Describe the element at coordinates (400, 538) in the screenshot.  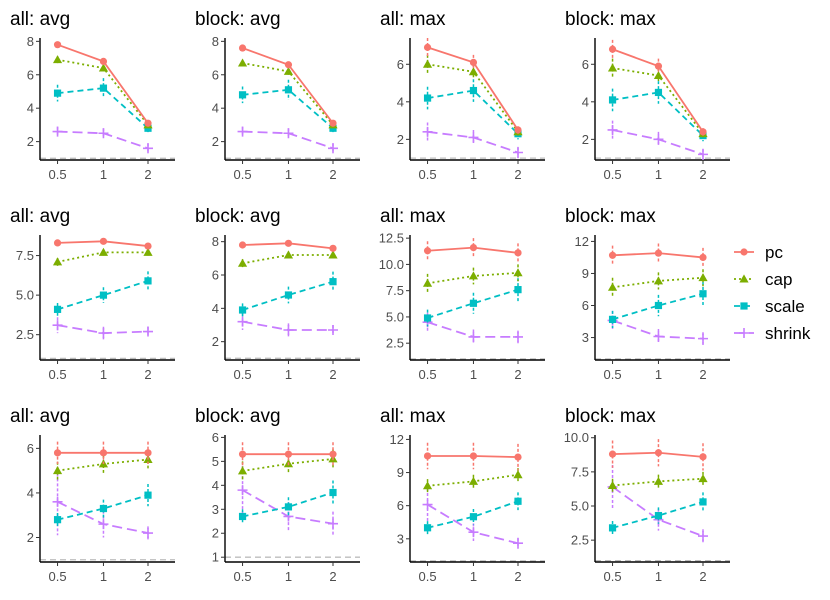
I see `y-tick-label: 3` at that location.